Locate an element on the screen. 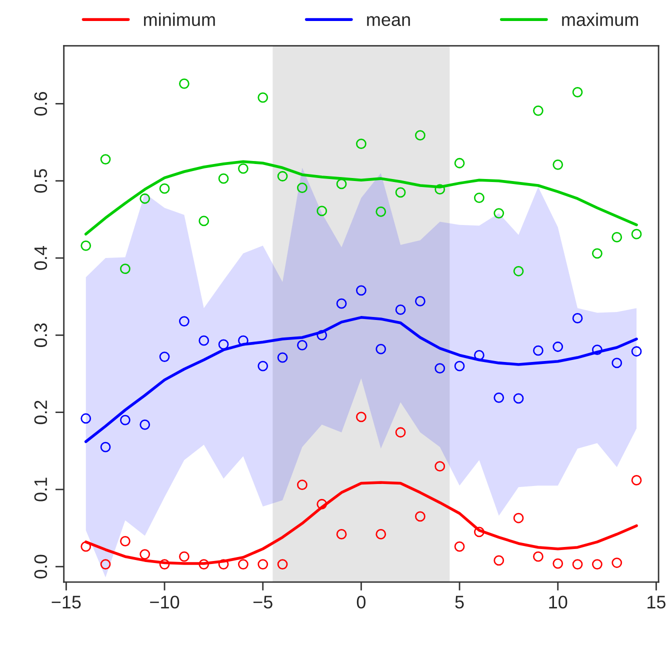 This screenshot has height=646, width=672. legend-label: minimum is located at coordinates (179, 19).